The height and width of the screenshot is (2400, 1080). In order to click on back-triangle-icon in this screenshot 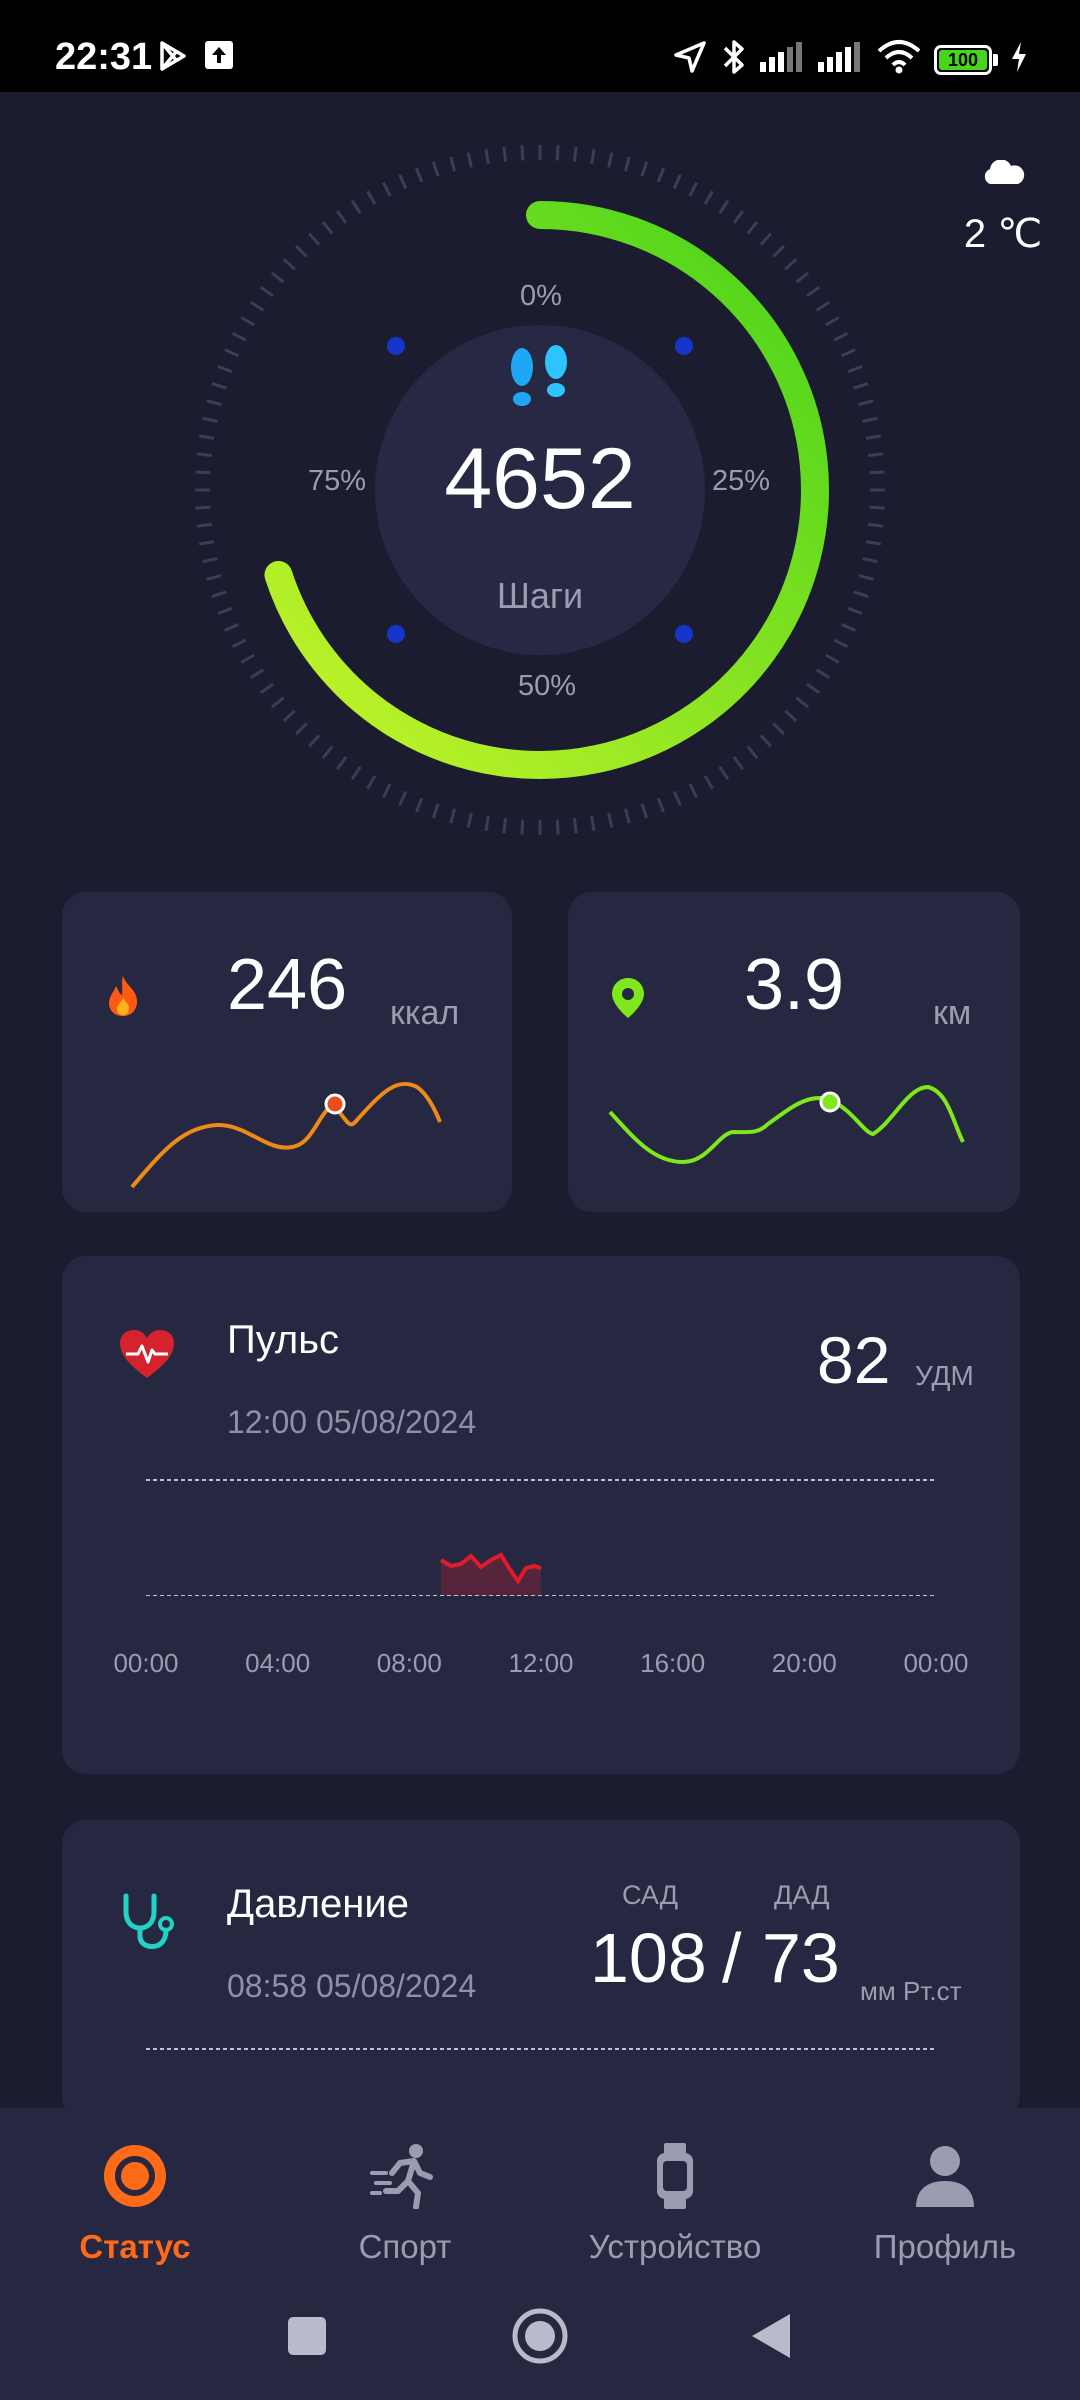, I will do `click(771, 2338)`.